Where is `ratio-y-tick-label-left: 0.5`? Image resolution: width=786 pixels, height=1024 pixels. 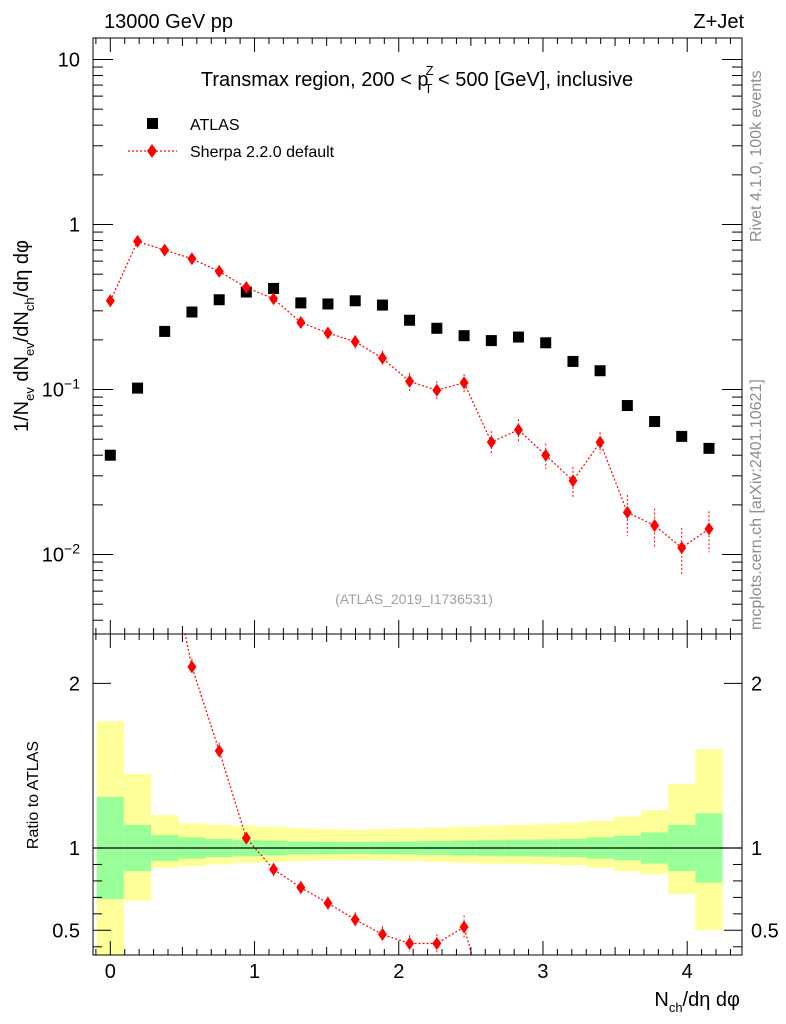
ratio-y-tick-label-left: 0.5 is located at coordinates (66, 931).